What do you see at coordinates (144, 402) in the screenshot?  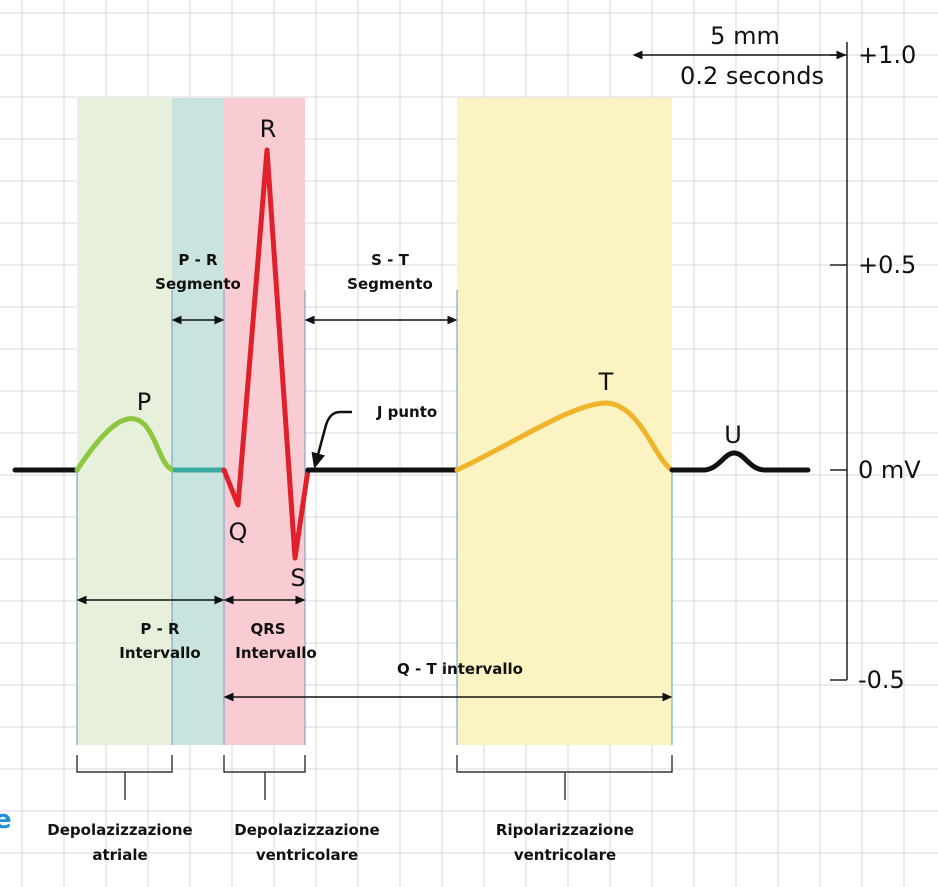 I see `wave-label: P` at bounding box center [144, 402].